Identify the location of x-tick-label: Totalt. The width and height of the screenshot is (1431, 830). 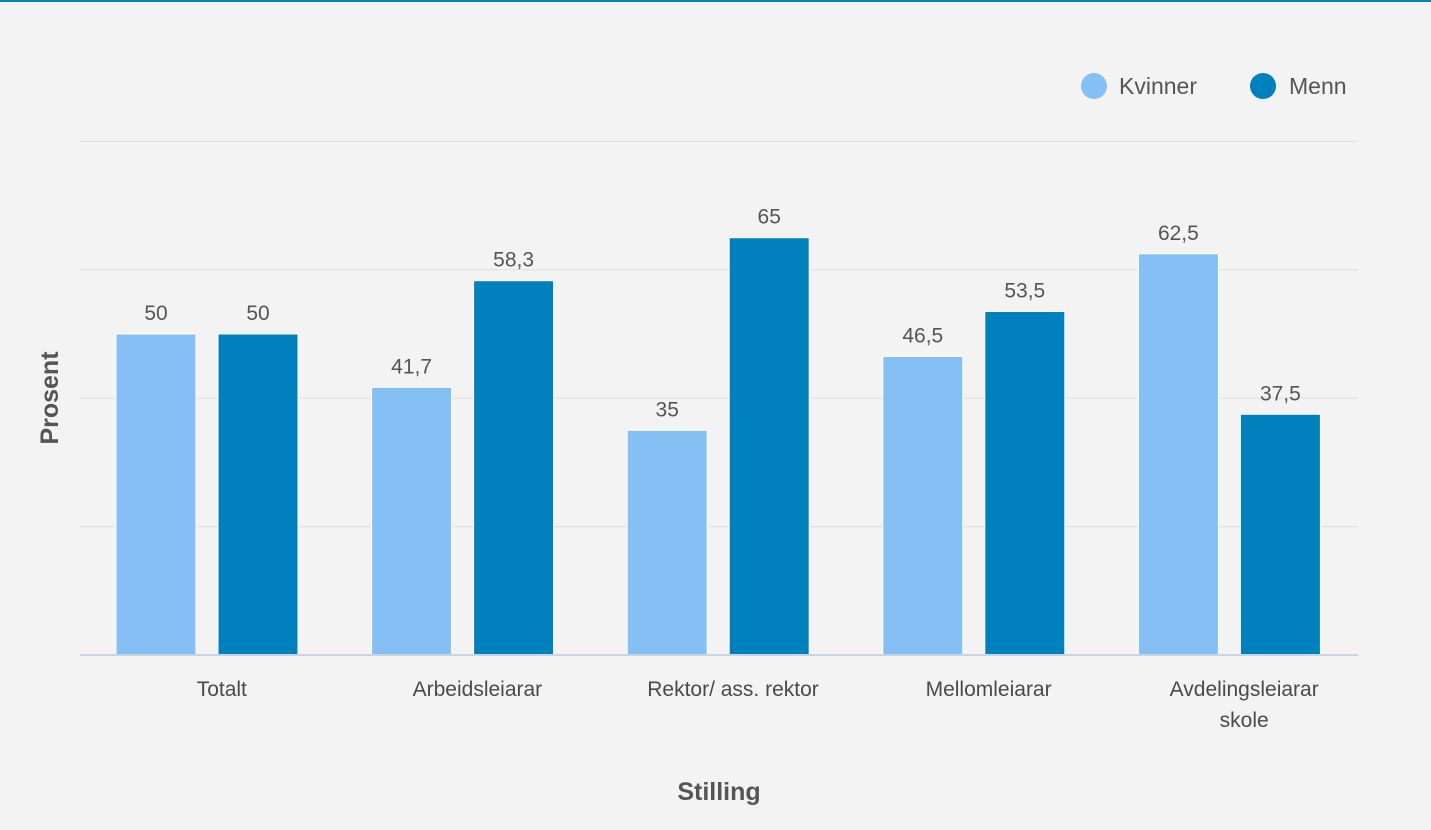
(222, 689).